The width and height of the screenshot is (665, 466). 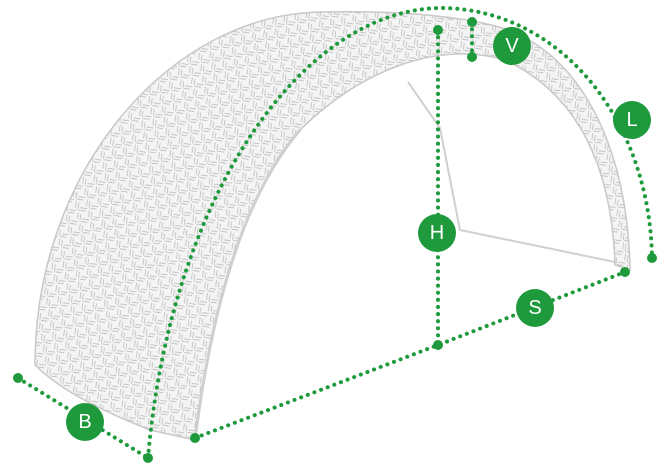 I want to click on badge-b, so click(x=85, y=422).